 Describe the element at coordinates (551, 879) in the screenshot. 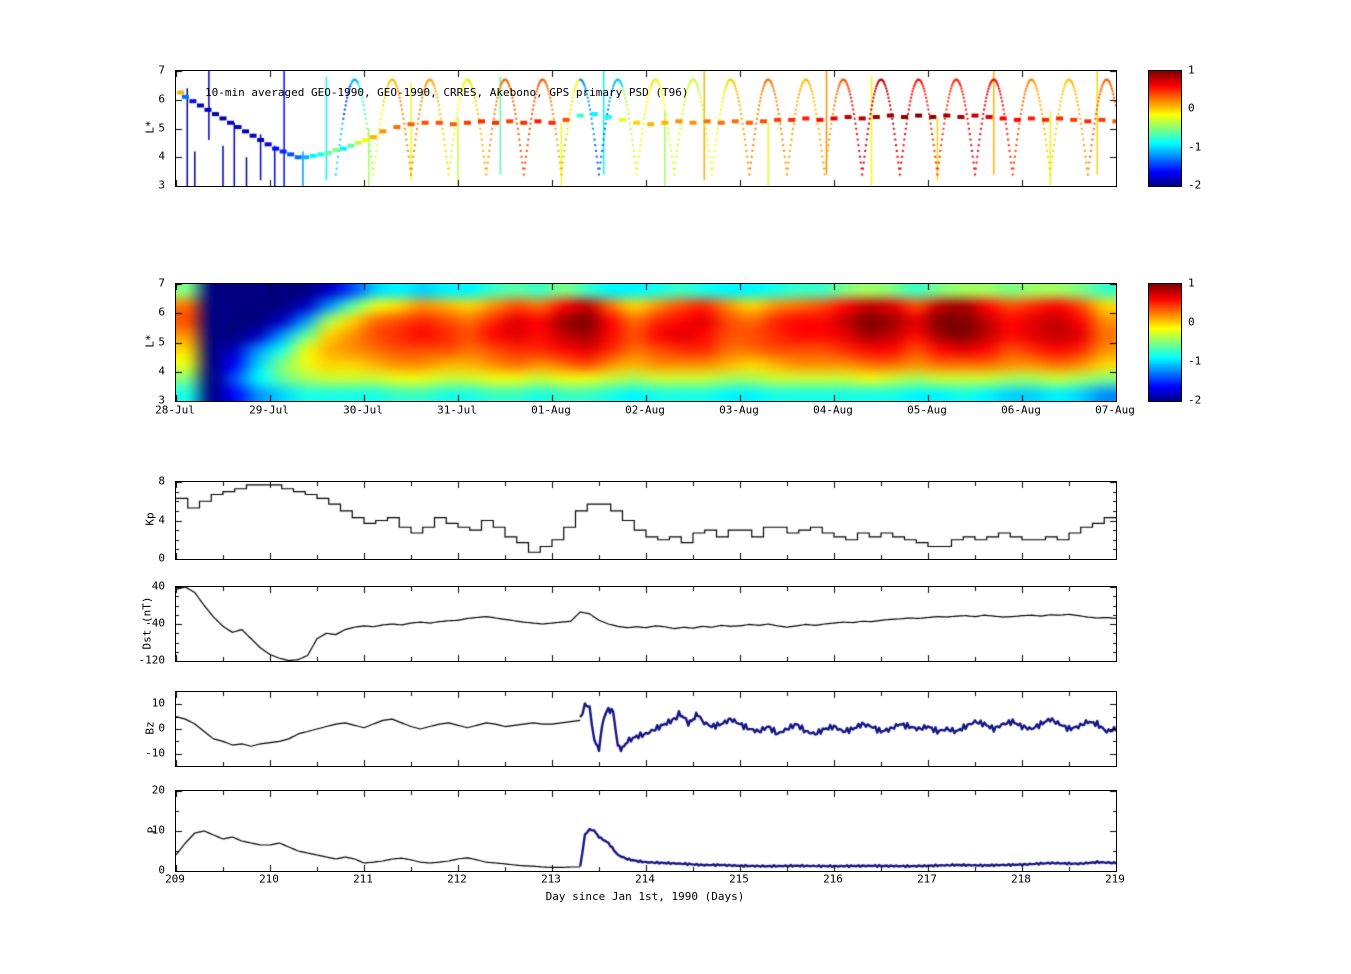

I see `p-xtick-label: 213` at that location.